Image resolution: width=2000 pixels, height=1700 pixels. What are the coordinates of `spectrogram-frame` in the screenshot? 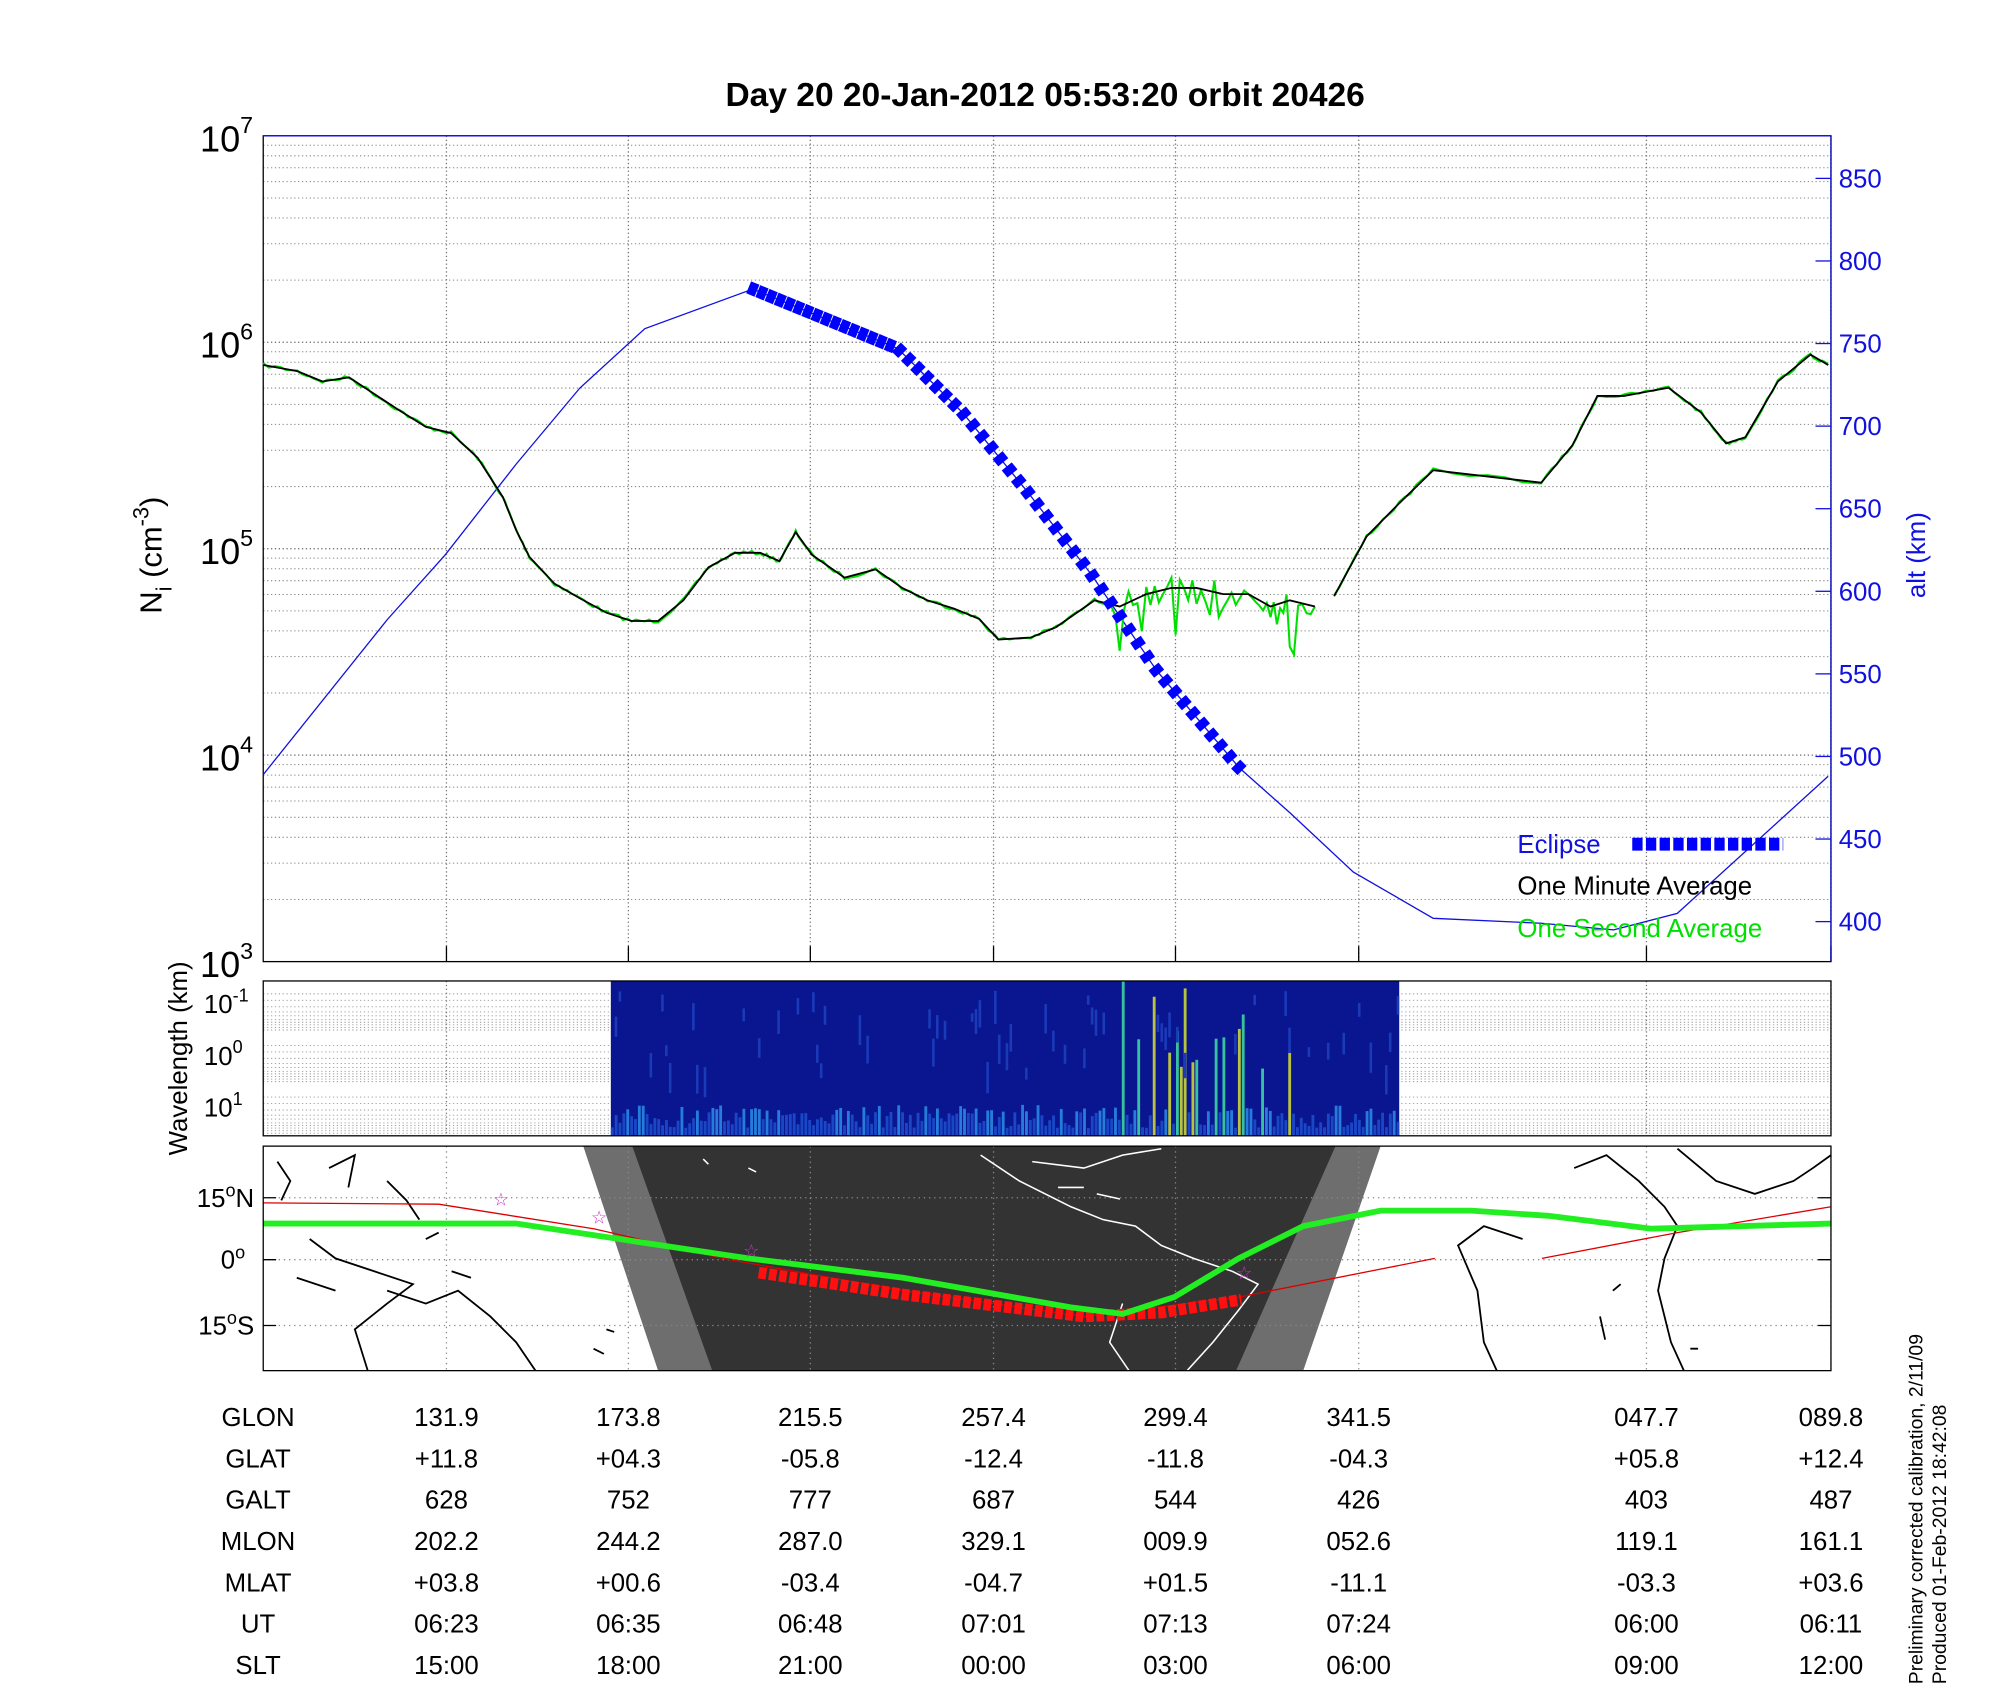 It's located at (1047, 1058).